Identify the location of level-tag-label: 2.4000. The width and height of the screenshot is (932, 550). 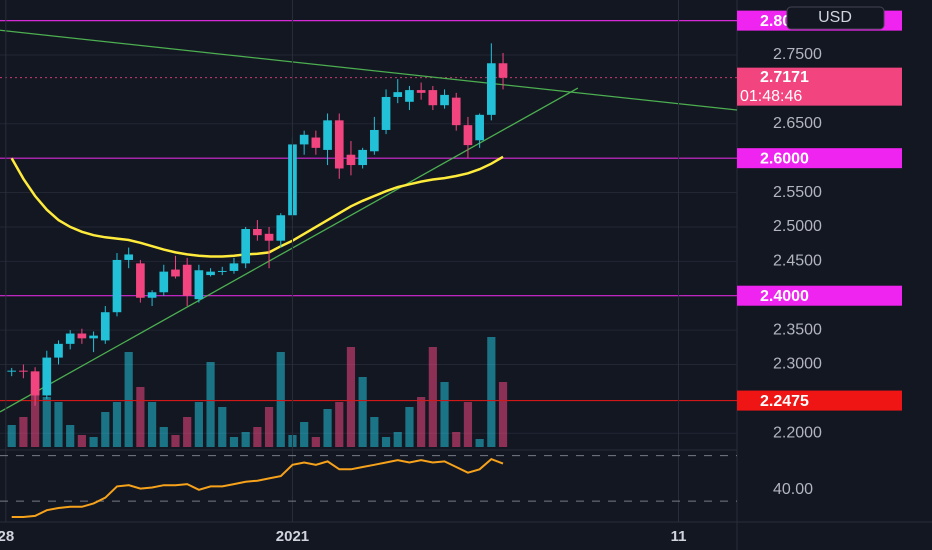
(784, 296).